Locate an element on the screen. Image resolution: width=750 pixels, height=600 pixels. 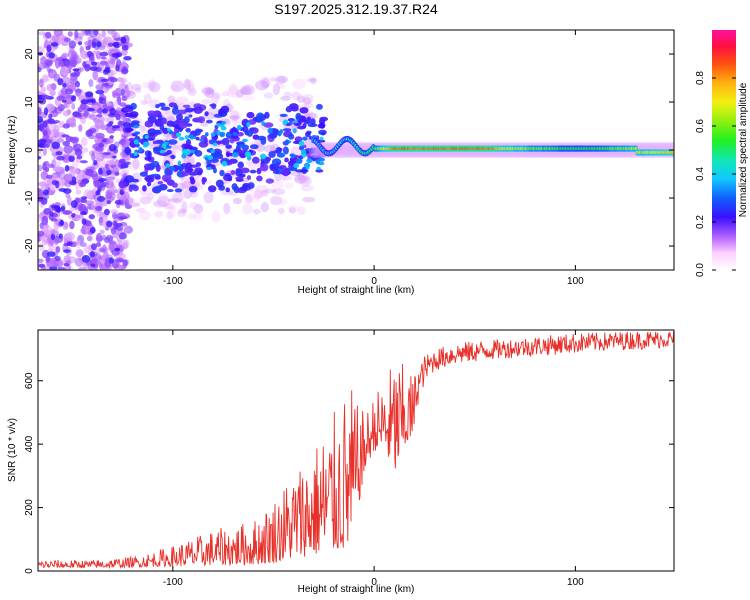
spectrogram-x-label: Height of straight line (km) is located at coordinates (356, 290).